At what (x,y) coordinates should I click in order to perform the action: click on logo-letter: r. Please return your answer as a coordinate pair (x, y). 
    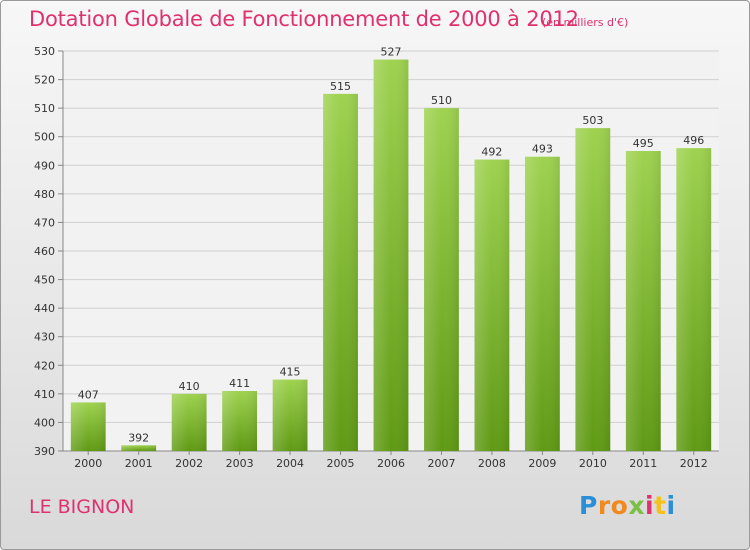
    Looking at the image, I should click on (604, 505).